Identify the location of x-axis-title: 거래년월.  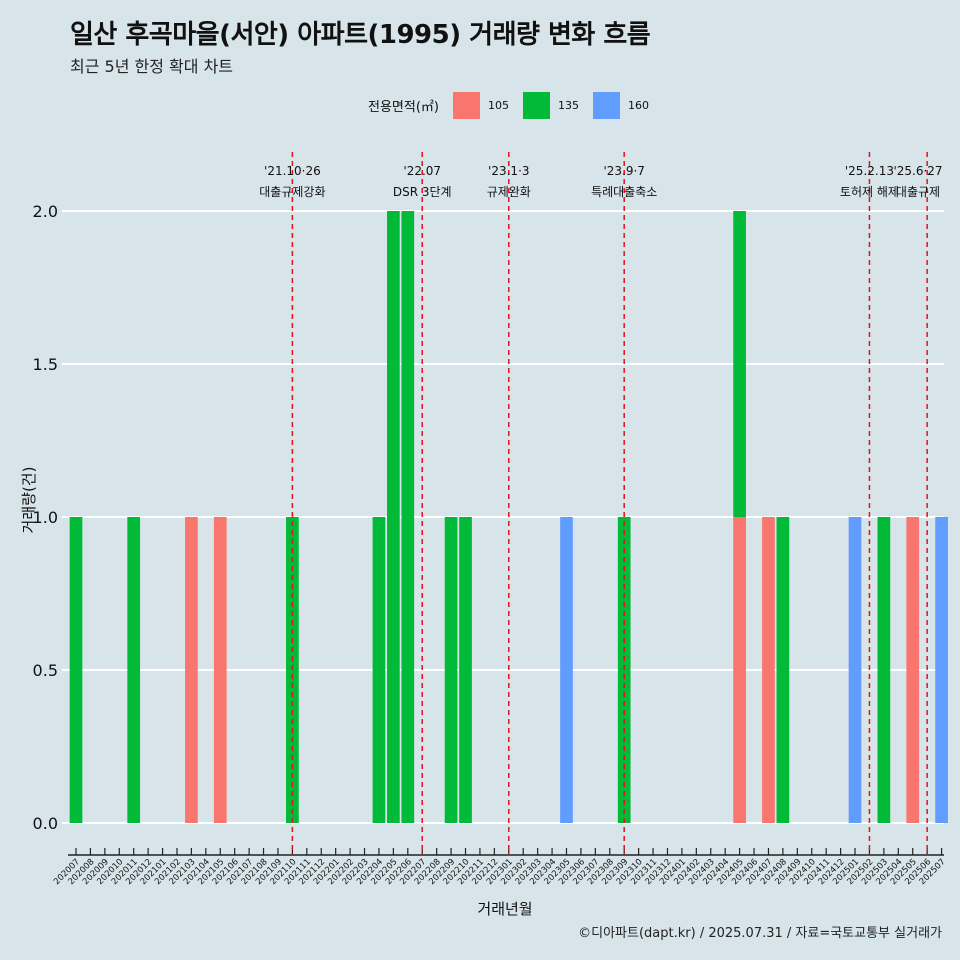
(504, 909).